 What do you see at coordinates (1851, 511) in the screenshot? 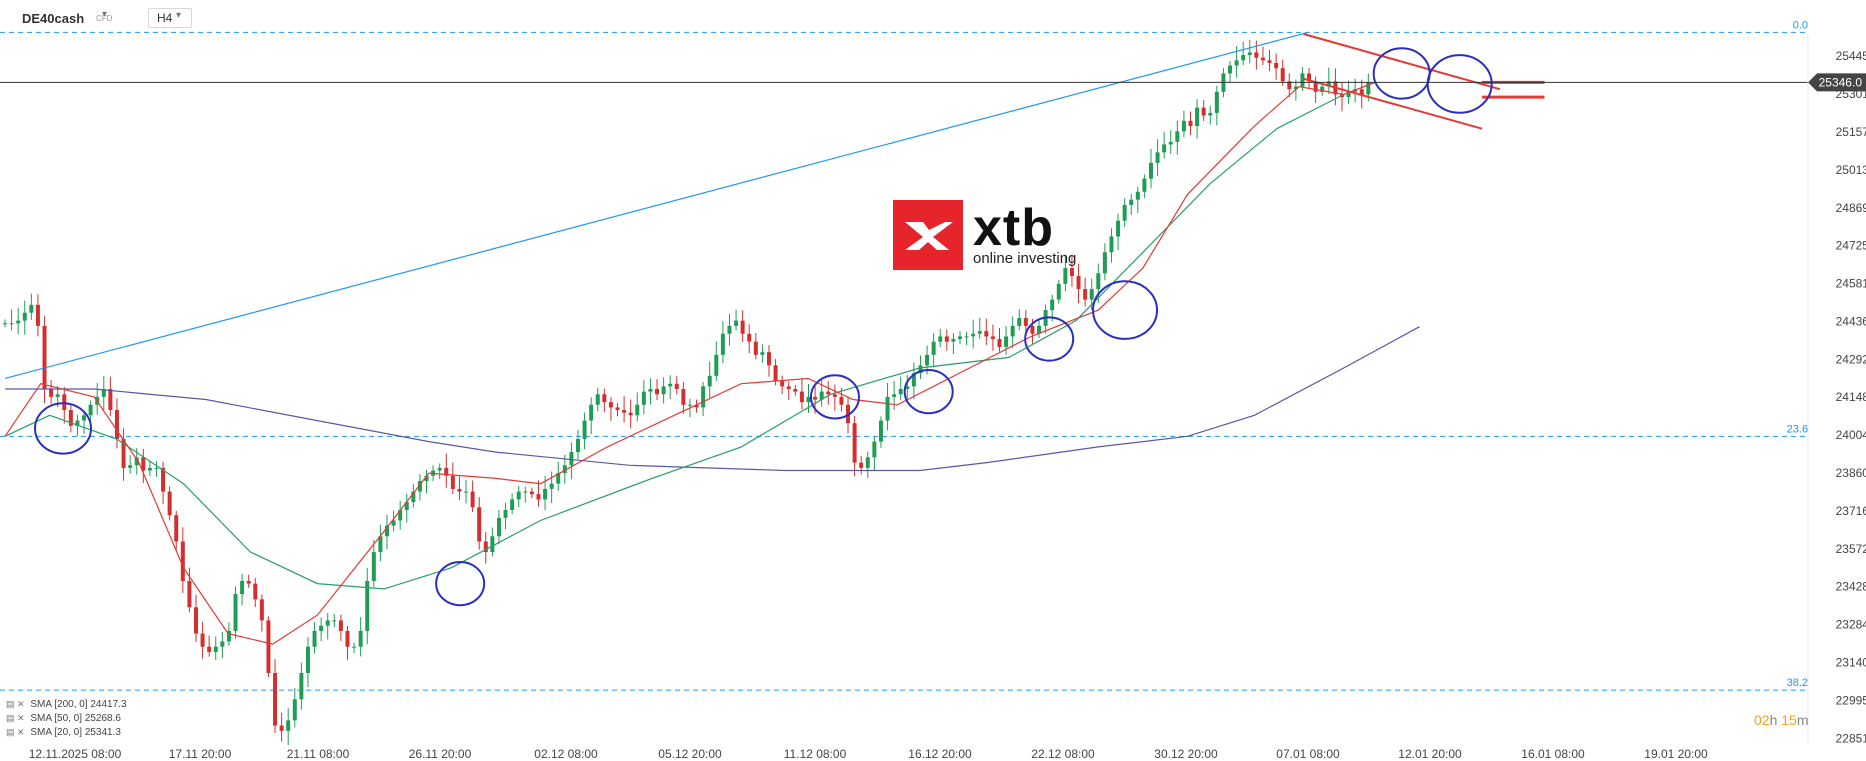
I see `y-tick-label: 23716.4` at bounding box center [1851, 511].